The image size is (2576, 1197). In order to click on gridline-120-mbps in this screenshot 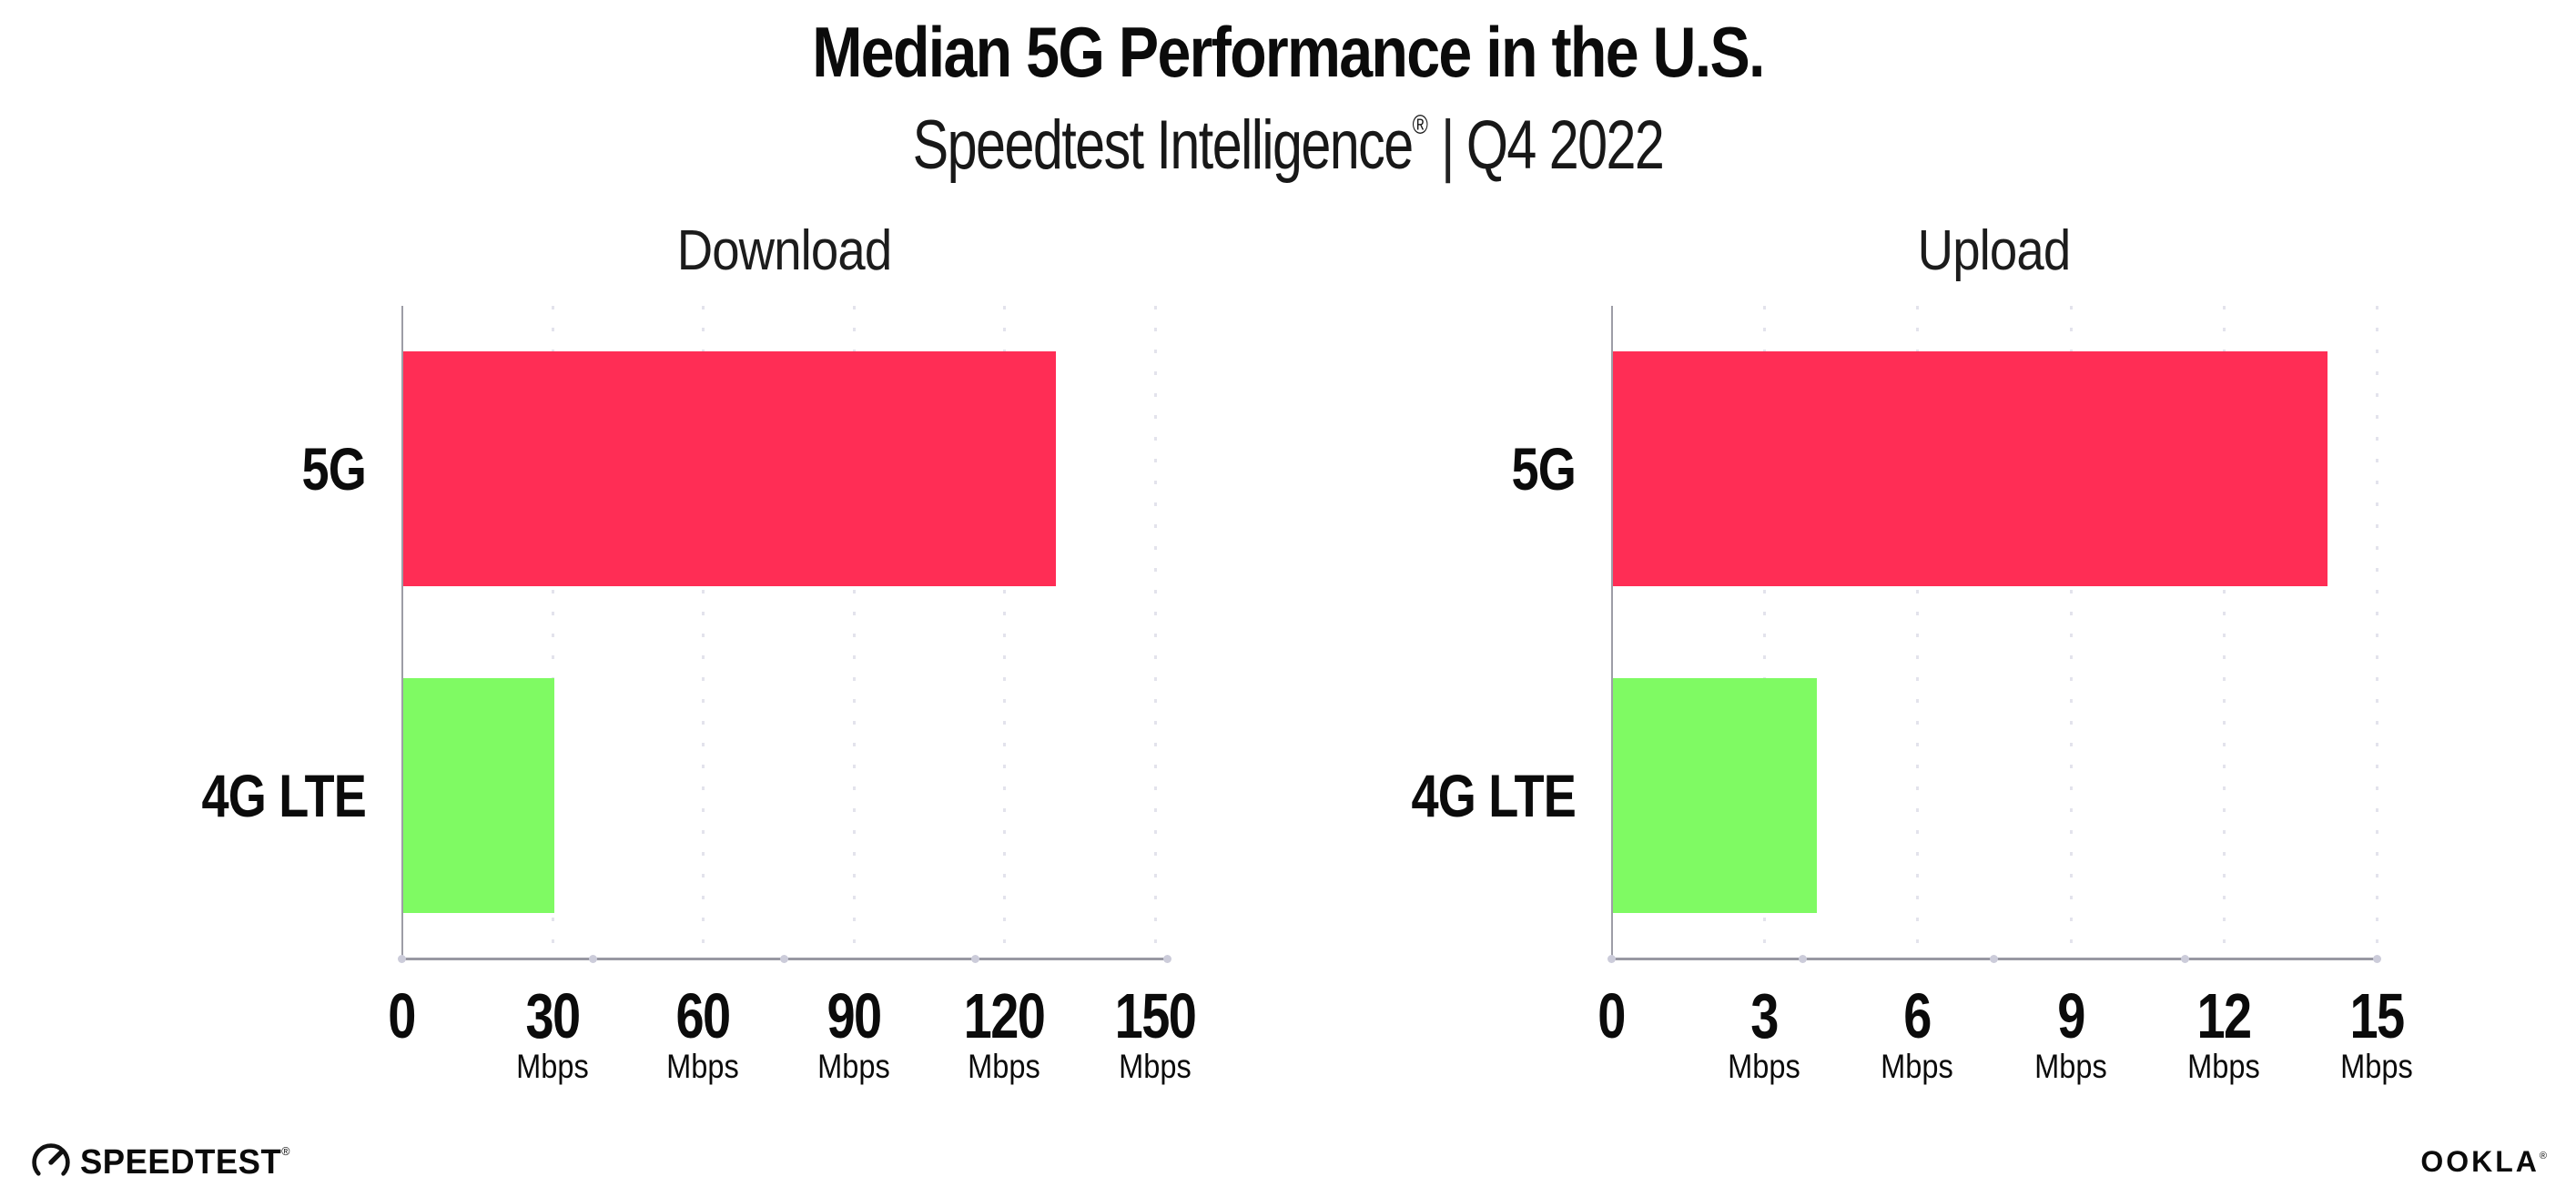, I will do `click(1005, 633)`.